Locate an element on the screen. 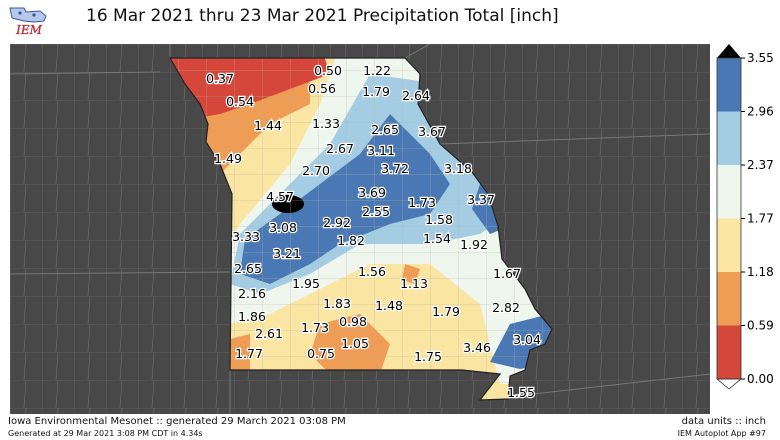 The width and height of the screenshot is (780, 440). legend-tick-label: 0.00 is located at coordinates (760, 379).